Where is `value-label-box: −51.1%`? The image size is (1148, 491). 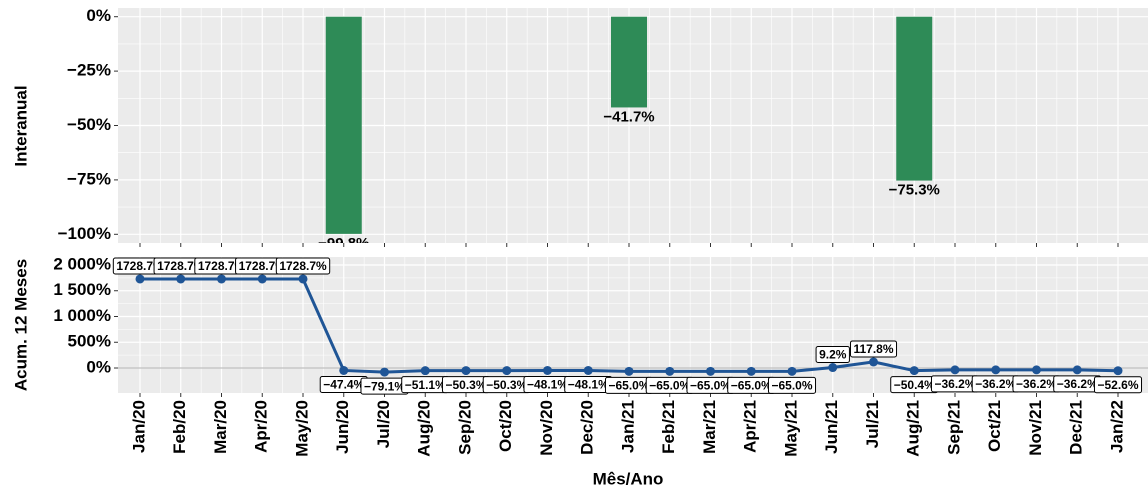
value-label-box: −51.1% is located at coordinates (425, 385).